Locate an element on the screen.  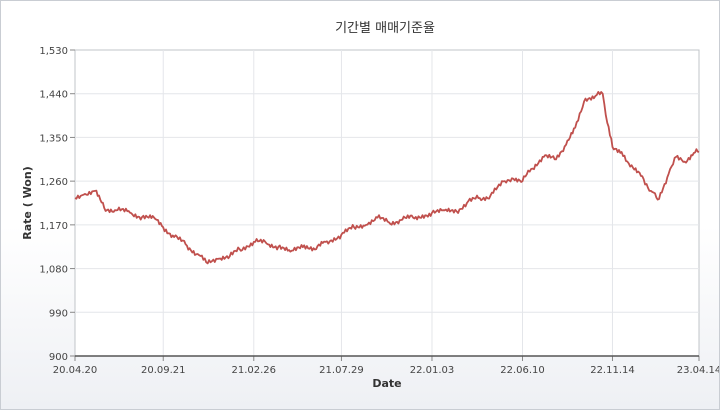
y-tick-label: 1,530 is located at coordinates (53, 51).